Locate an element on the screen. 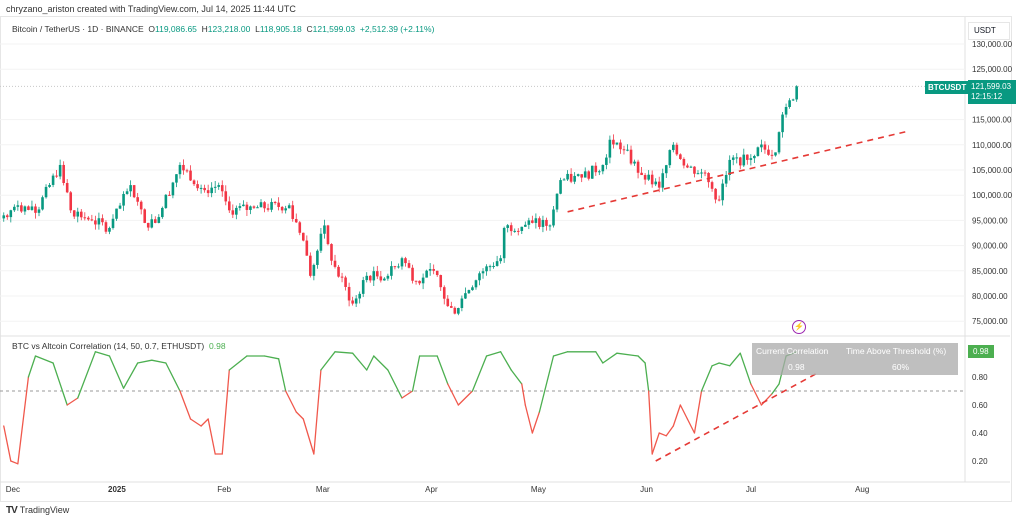 The height and width of the screenshot is (522, 1024). branding-text: TradingView is located at coordinates (44, 510).